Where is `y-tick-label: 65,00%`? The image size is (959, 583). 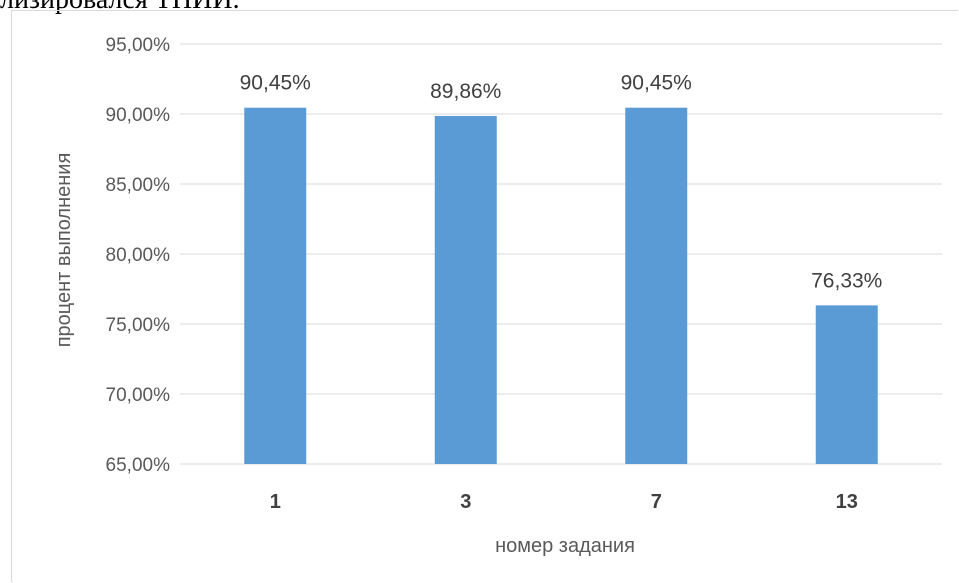 y-tick-label: 65,00% is located at coordinates (138, 465).